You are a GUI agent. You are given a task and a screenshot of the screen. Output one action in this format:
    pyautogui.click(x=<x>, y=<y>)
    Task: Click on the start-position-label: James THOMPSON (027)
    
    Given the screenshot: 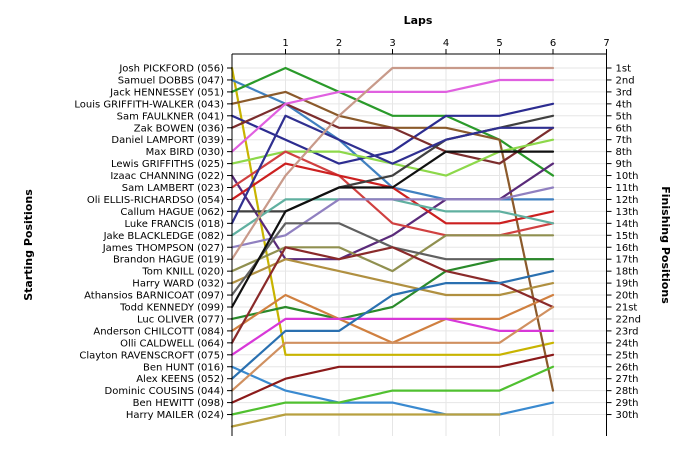 What is the action you would take?
    pyautogui.click(x=163, y=248)
    